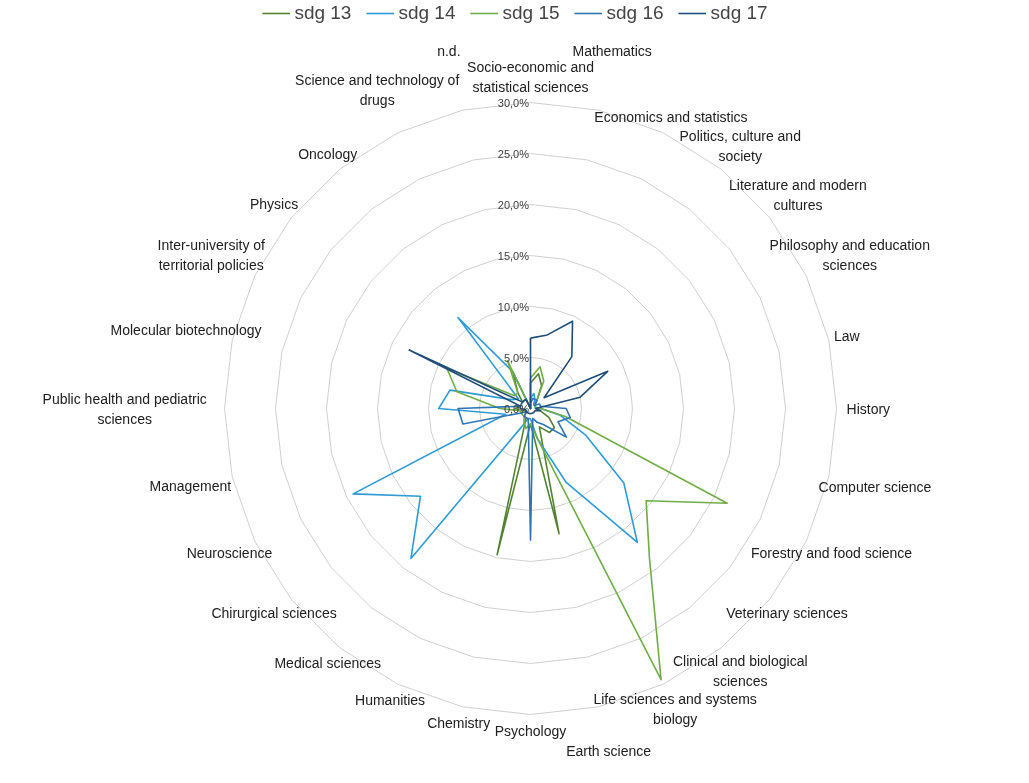 Image resolution: width=1029 pixels, height=783 pixels. I want to click on y-tick-label: 30,0%, so click(513, 102).